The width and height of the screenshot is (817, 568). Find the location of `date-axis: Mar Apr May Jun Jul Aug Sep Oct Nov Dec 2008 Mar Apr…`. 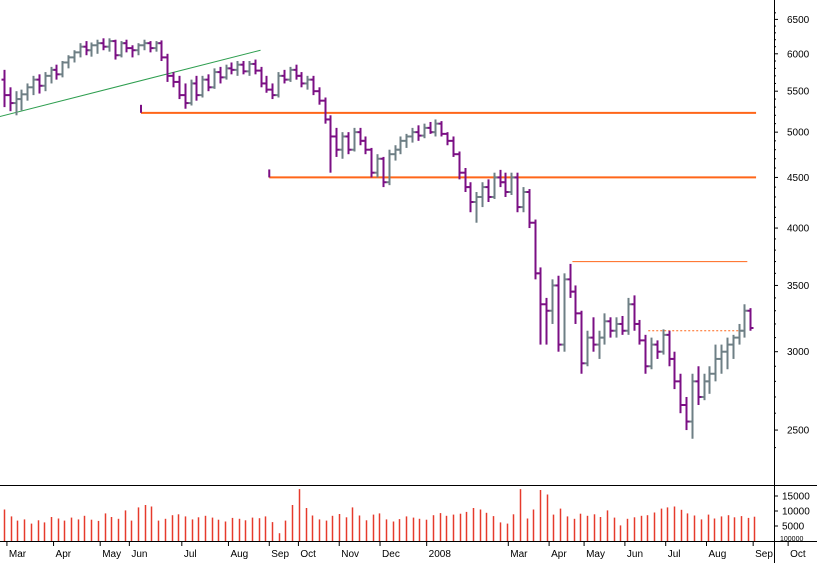

date-axis: Mar Apr May Jun Jul Aug Sep Oct Nov Dec 2008 Mar Apr… is located at coordinates (406, 550).